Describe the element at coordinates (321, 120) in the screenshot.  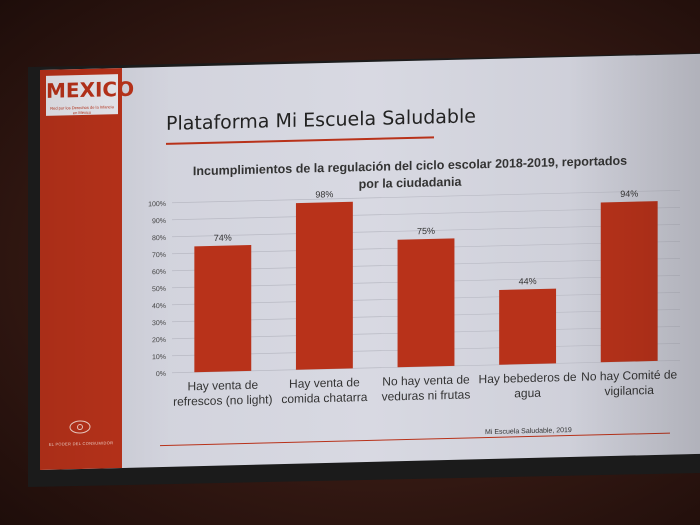
I see `slide-title: Plataforma Mi Escuela Saludable` at that location.